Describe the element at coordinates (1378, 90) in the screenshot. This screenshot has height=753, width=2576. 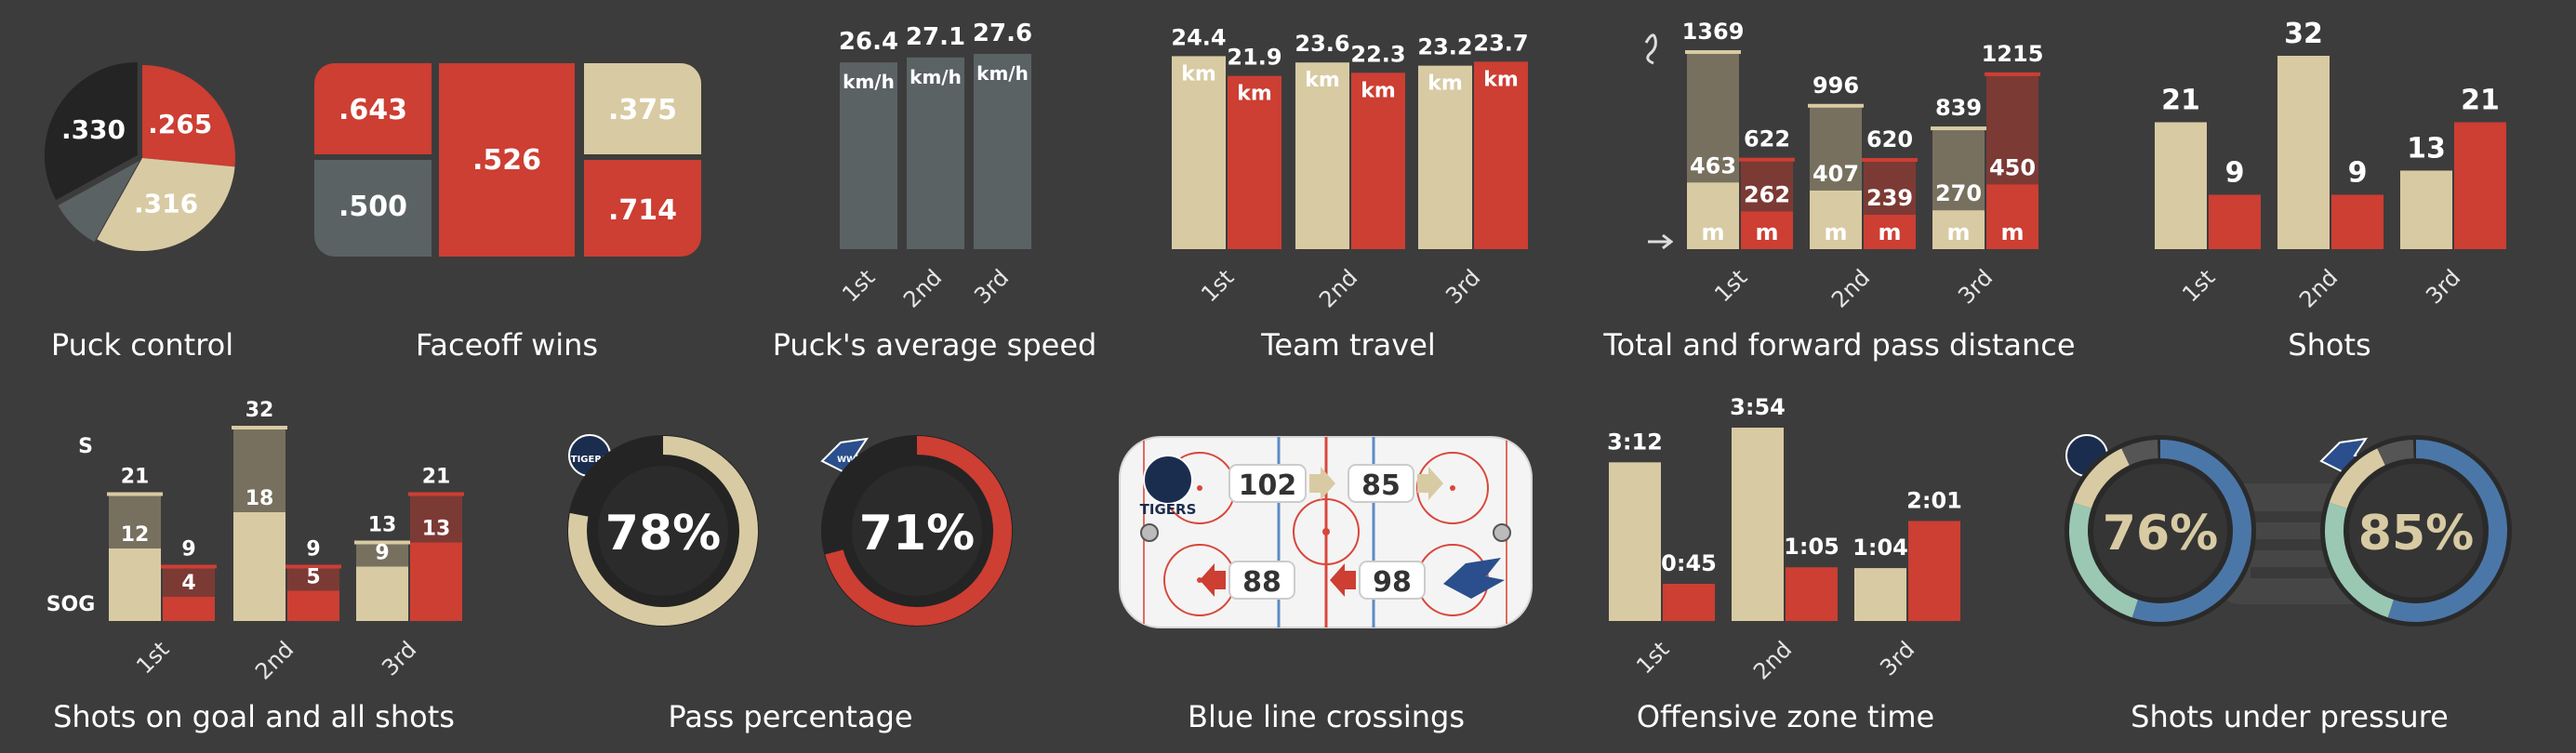
I see `travel-unit-2nd-1: km` at that location.